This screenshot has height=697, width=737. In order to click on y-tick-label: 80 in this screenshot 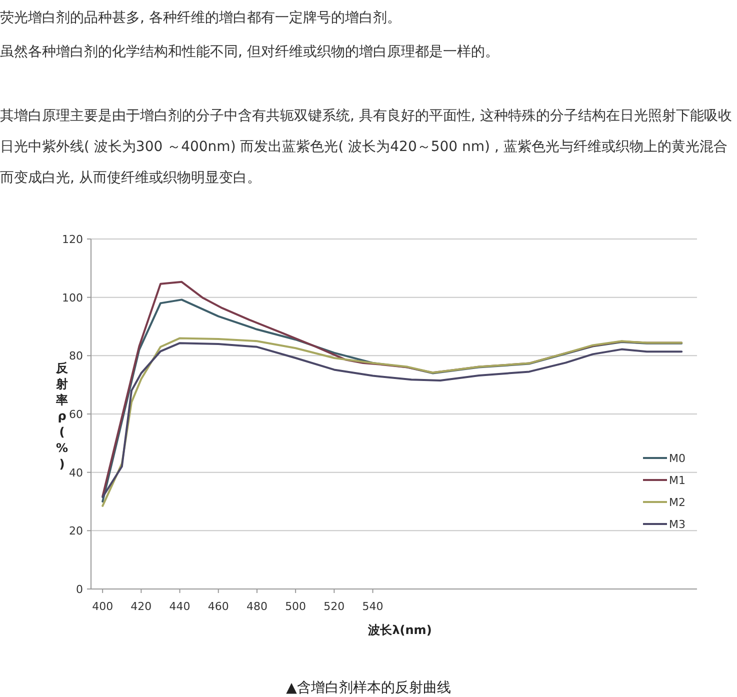, I will do `click(76, 356)`.